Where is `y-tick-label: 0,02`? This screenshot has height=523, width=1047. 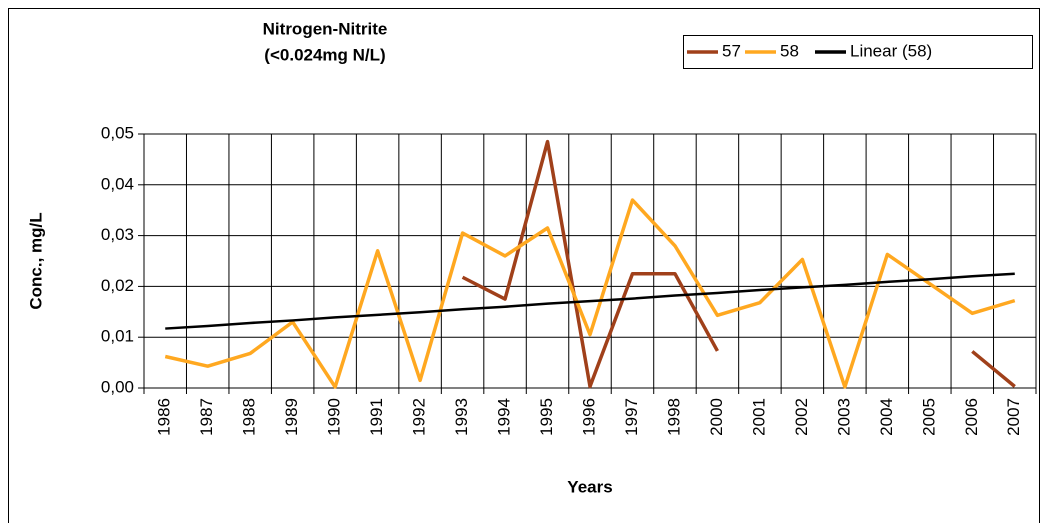 y-tick-label: 0,02 is located at coordinates (117, 285).